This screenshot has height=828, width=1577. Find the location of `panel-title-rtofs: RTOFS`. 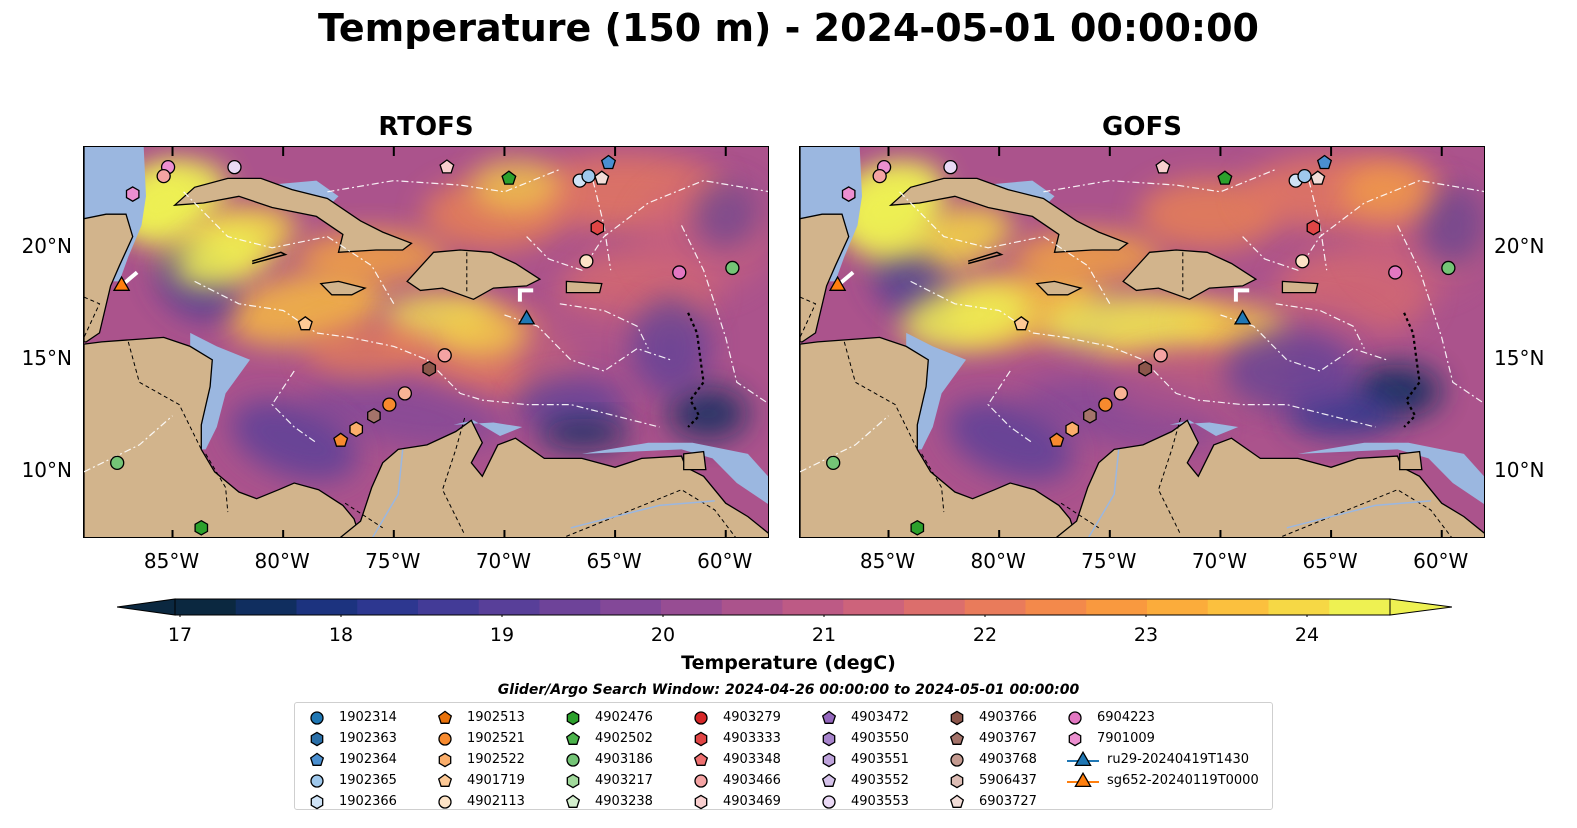

panel-title-rtofs: RTOFS is located at coordinates (426, 127).